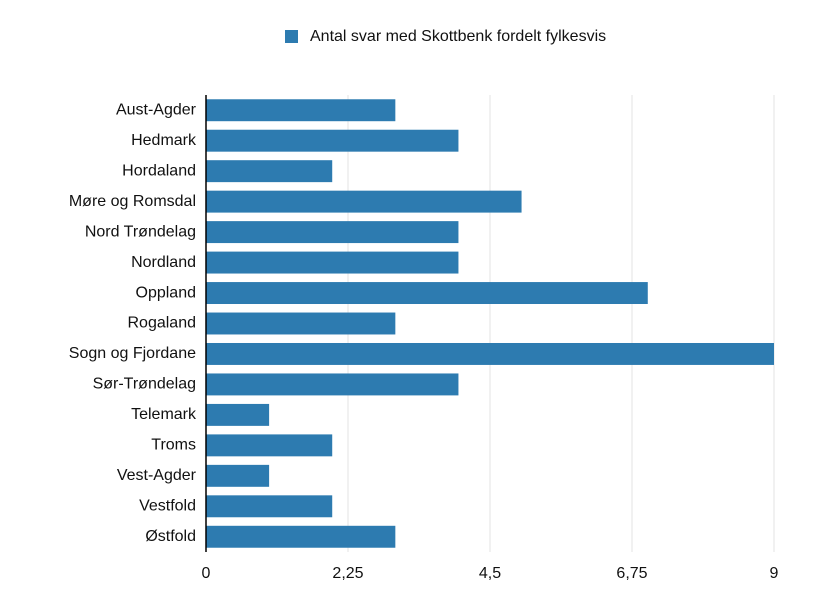  I want to click on y-tick-label: Nordland, so click(163, 262).